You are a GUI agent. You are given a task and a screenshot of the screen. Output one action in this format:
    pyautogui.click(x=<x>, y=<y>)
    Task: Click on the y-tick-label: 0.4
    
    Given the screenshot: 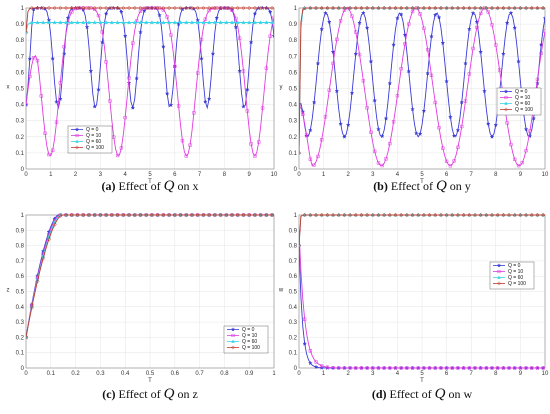 What is the action you would take?
    pyautogui.click(x=20, y=308)
    